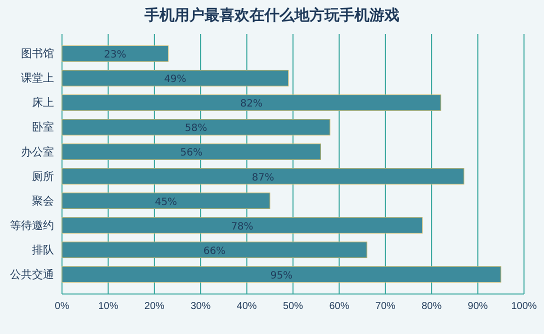 This screenshot has height=334, width=544. I want to click on x-tick-label: 100%, so click(524, 306).